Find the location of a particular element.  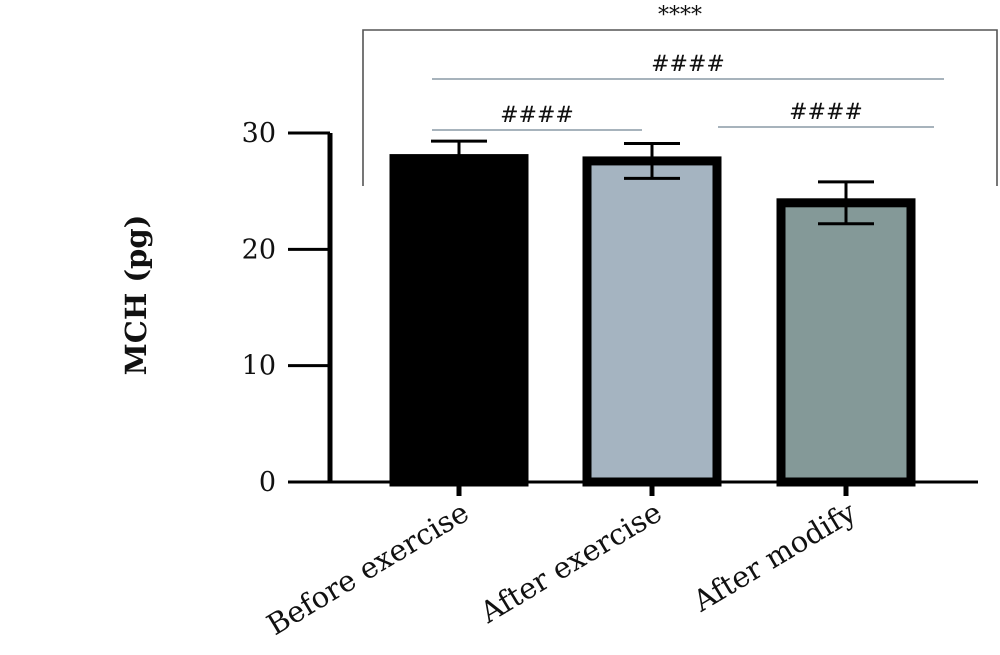

x-category-label: After modify is located at coordinates (774, 557).